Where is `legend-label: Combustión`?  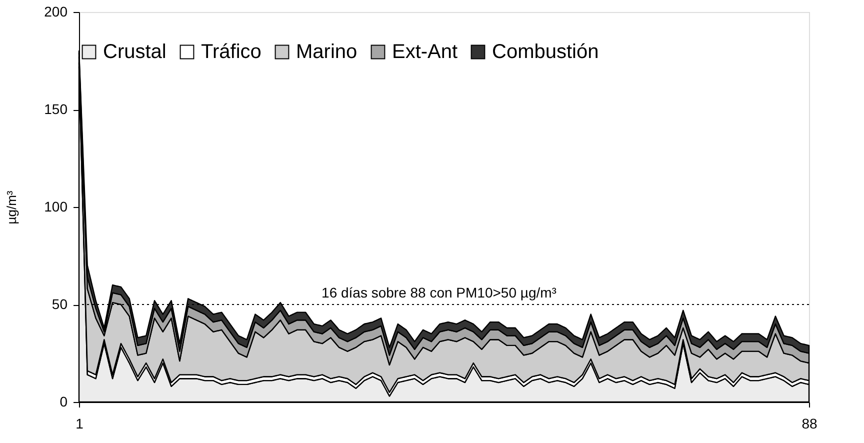
legend-label: Combustión is located at coordinates (545, 52).